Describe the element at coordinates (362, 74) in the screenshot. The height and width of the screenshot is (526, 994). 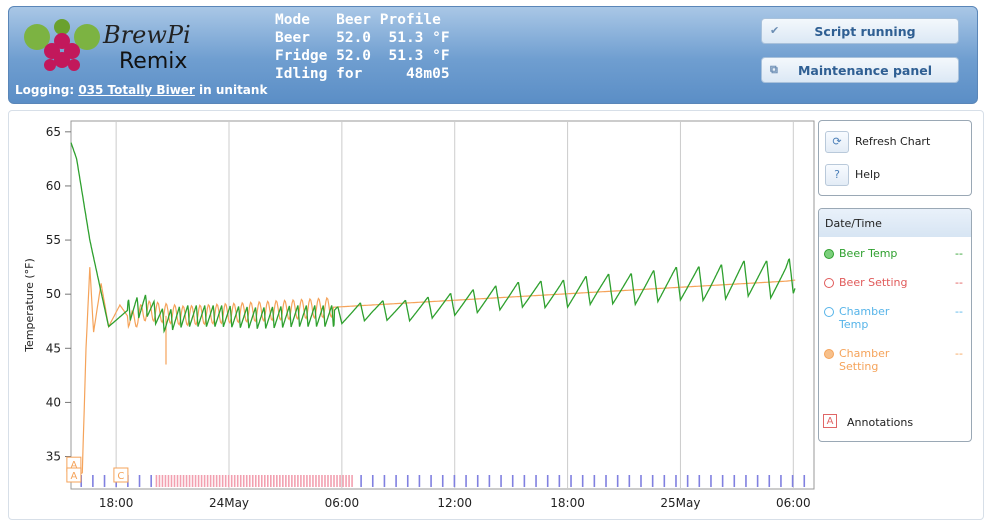
I see `lcd-line-state: Idling for 48m05` at that location.